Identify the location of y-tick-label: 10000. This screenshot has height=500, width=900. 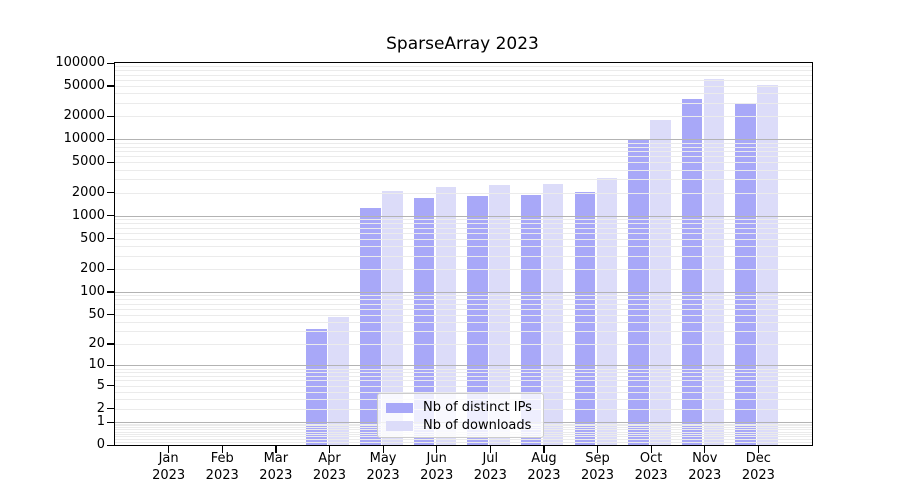
(84, 139).